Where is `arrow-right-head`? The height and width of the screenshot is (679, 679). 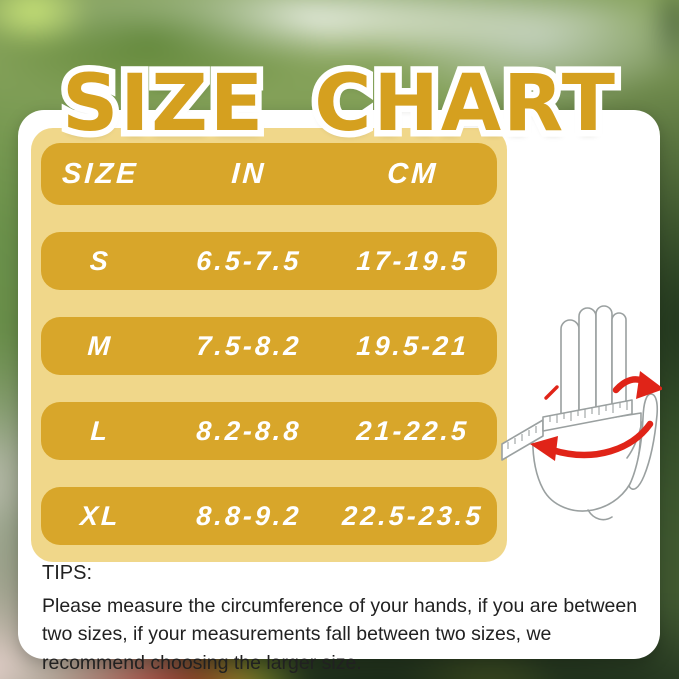
arrow-right-head is located at coordinates (649, 385).